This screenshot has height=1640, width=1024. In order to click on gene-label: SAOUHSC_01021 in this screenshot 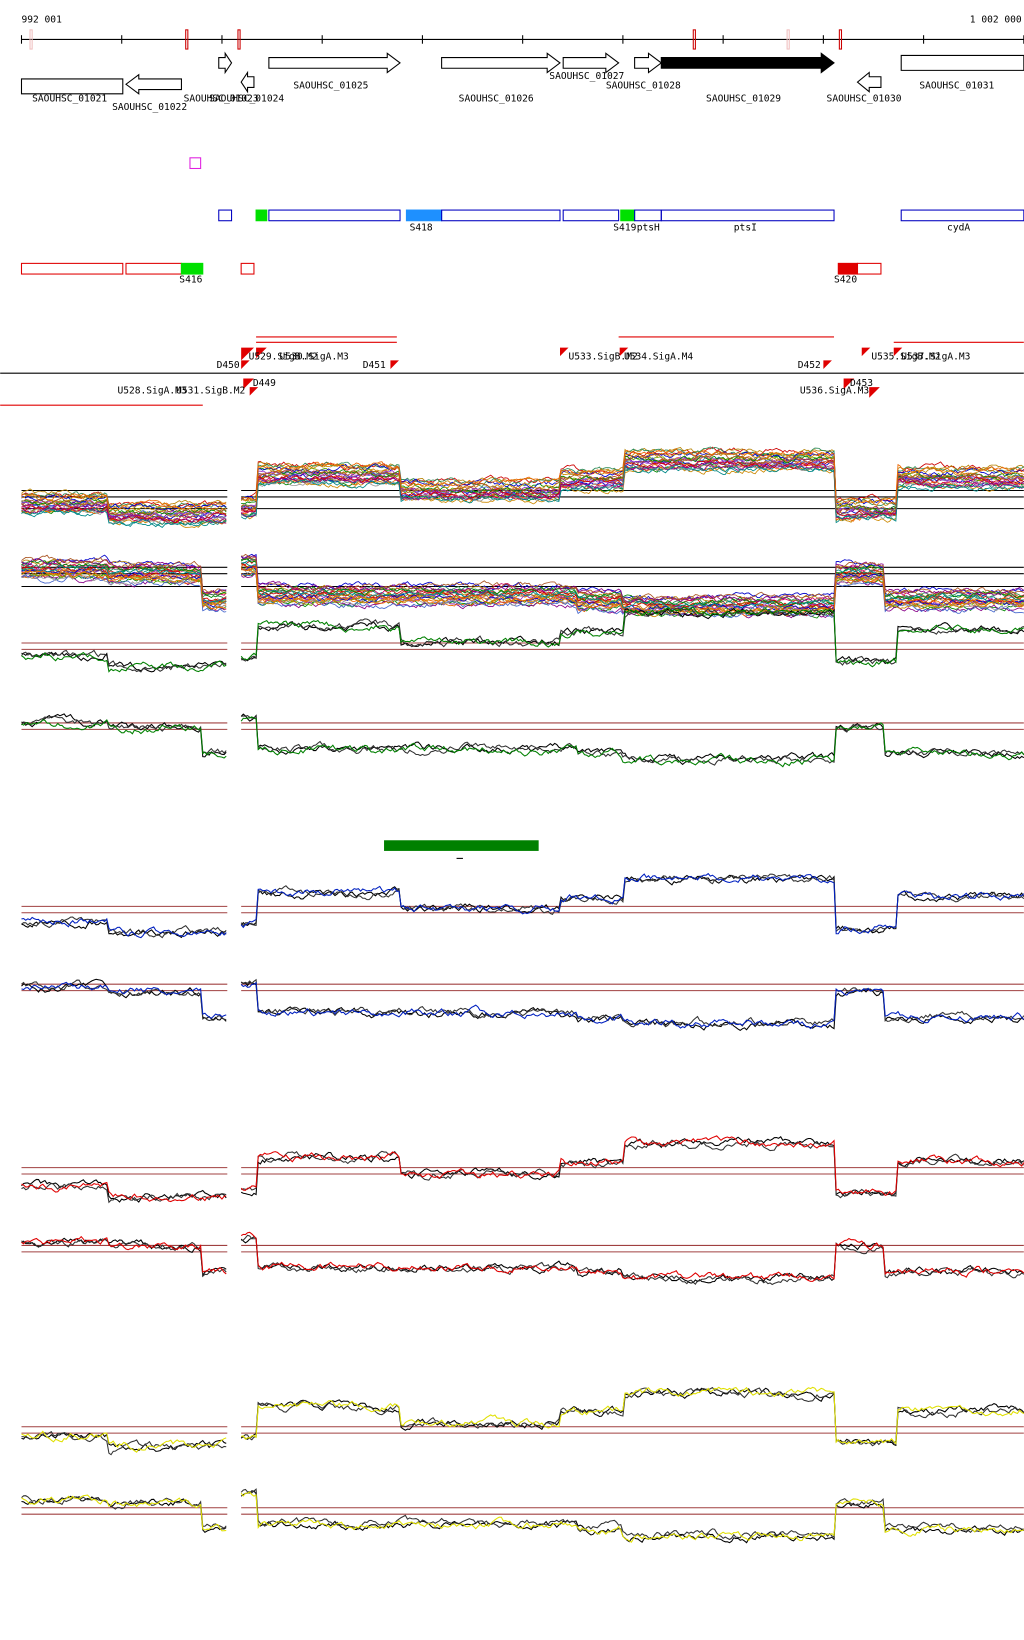, I will do `click(69, 98)`.